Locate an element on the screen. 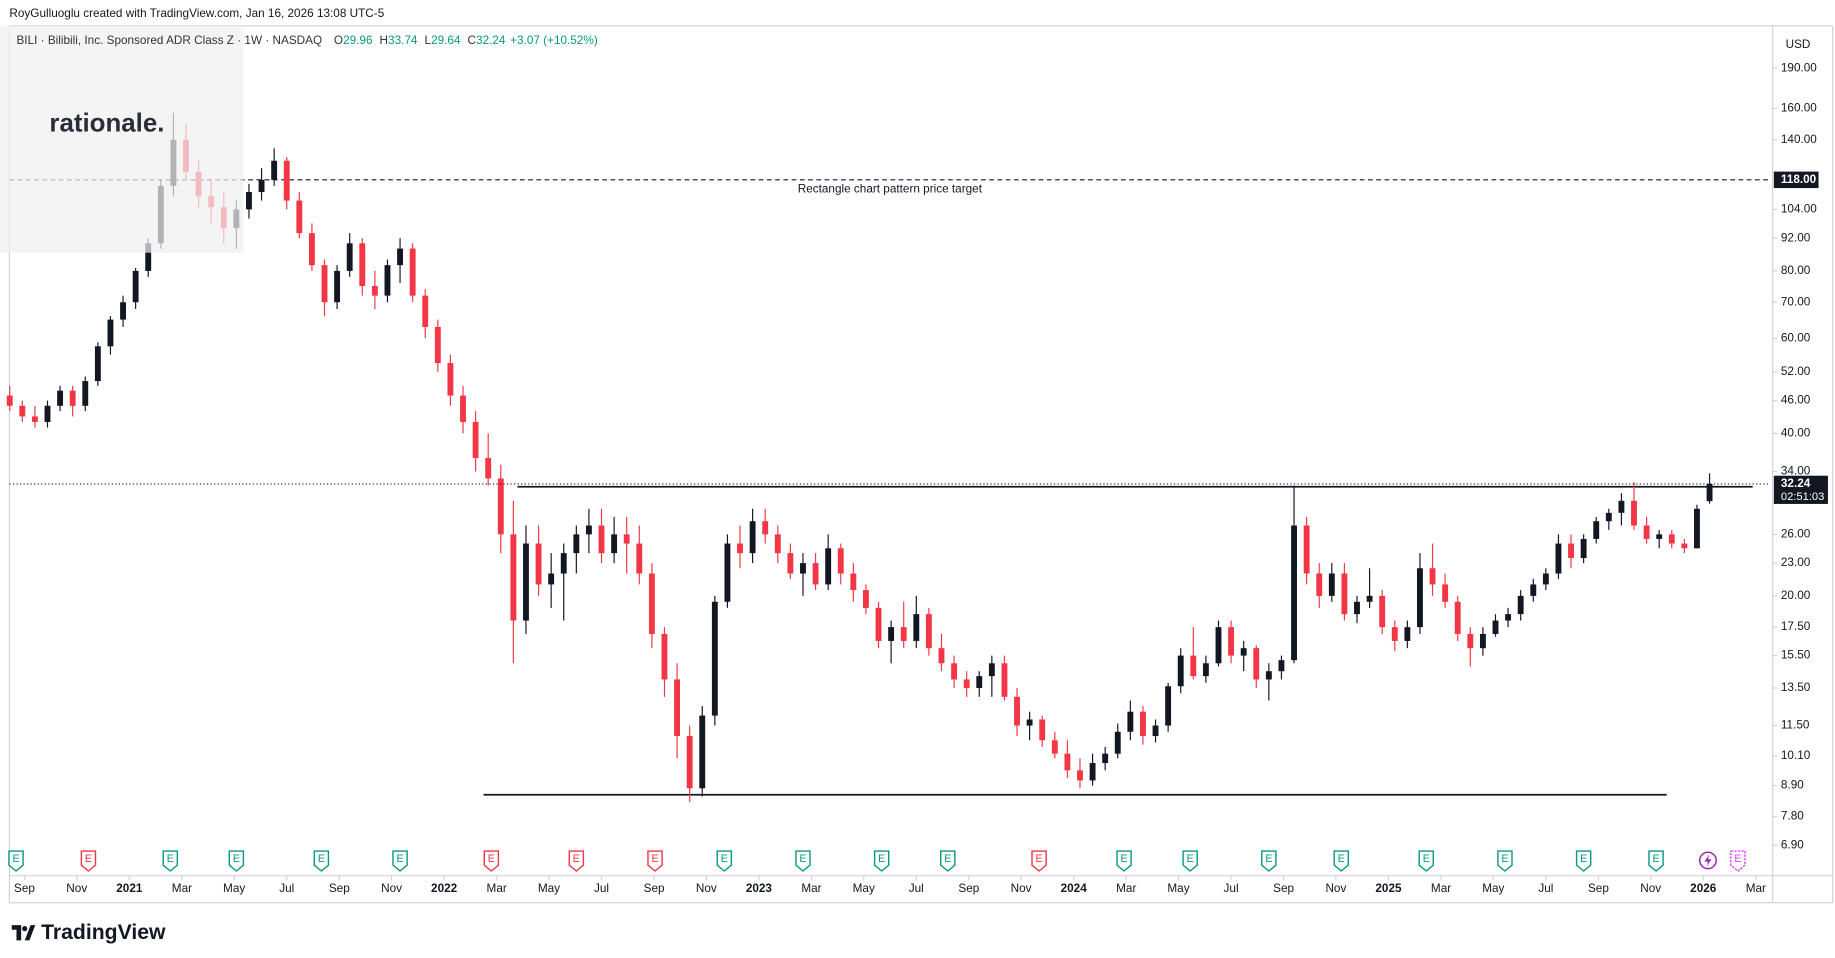 Image resolution: width=1835 pixels, height=958 pixels. price-tag is located at coordinates (1800, 489).